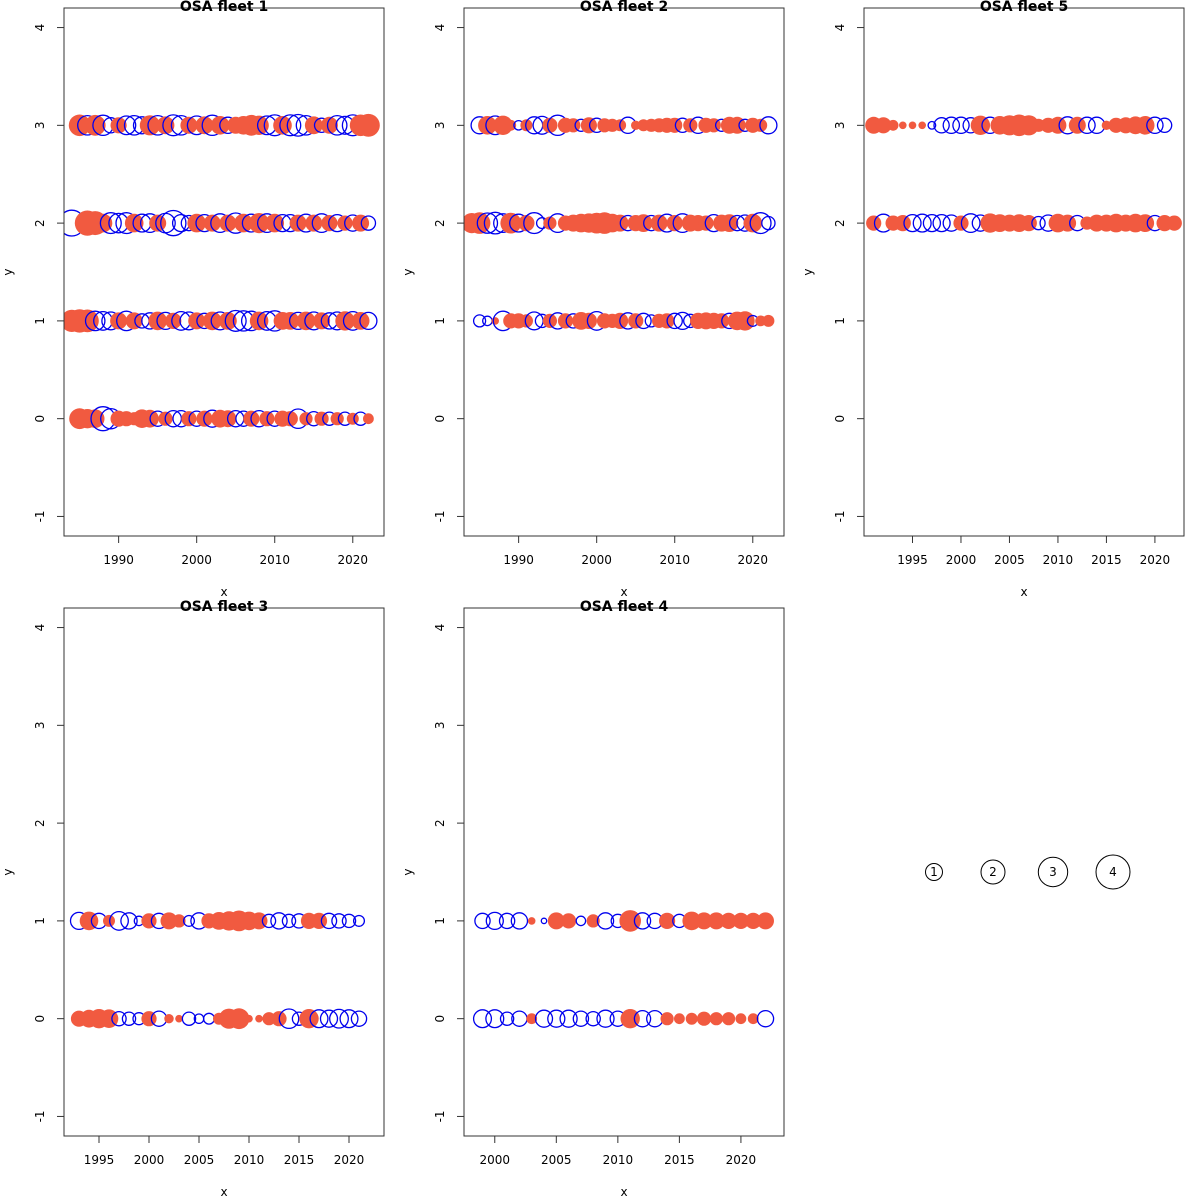 The height and width of the screenshot is (1200, 1200). I want to click on x-axis: 1995 2000 2005 2010 2015 2020, so click(224, 1151).